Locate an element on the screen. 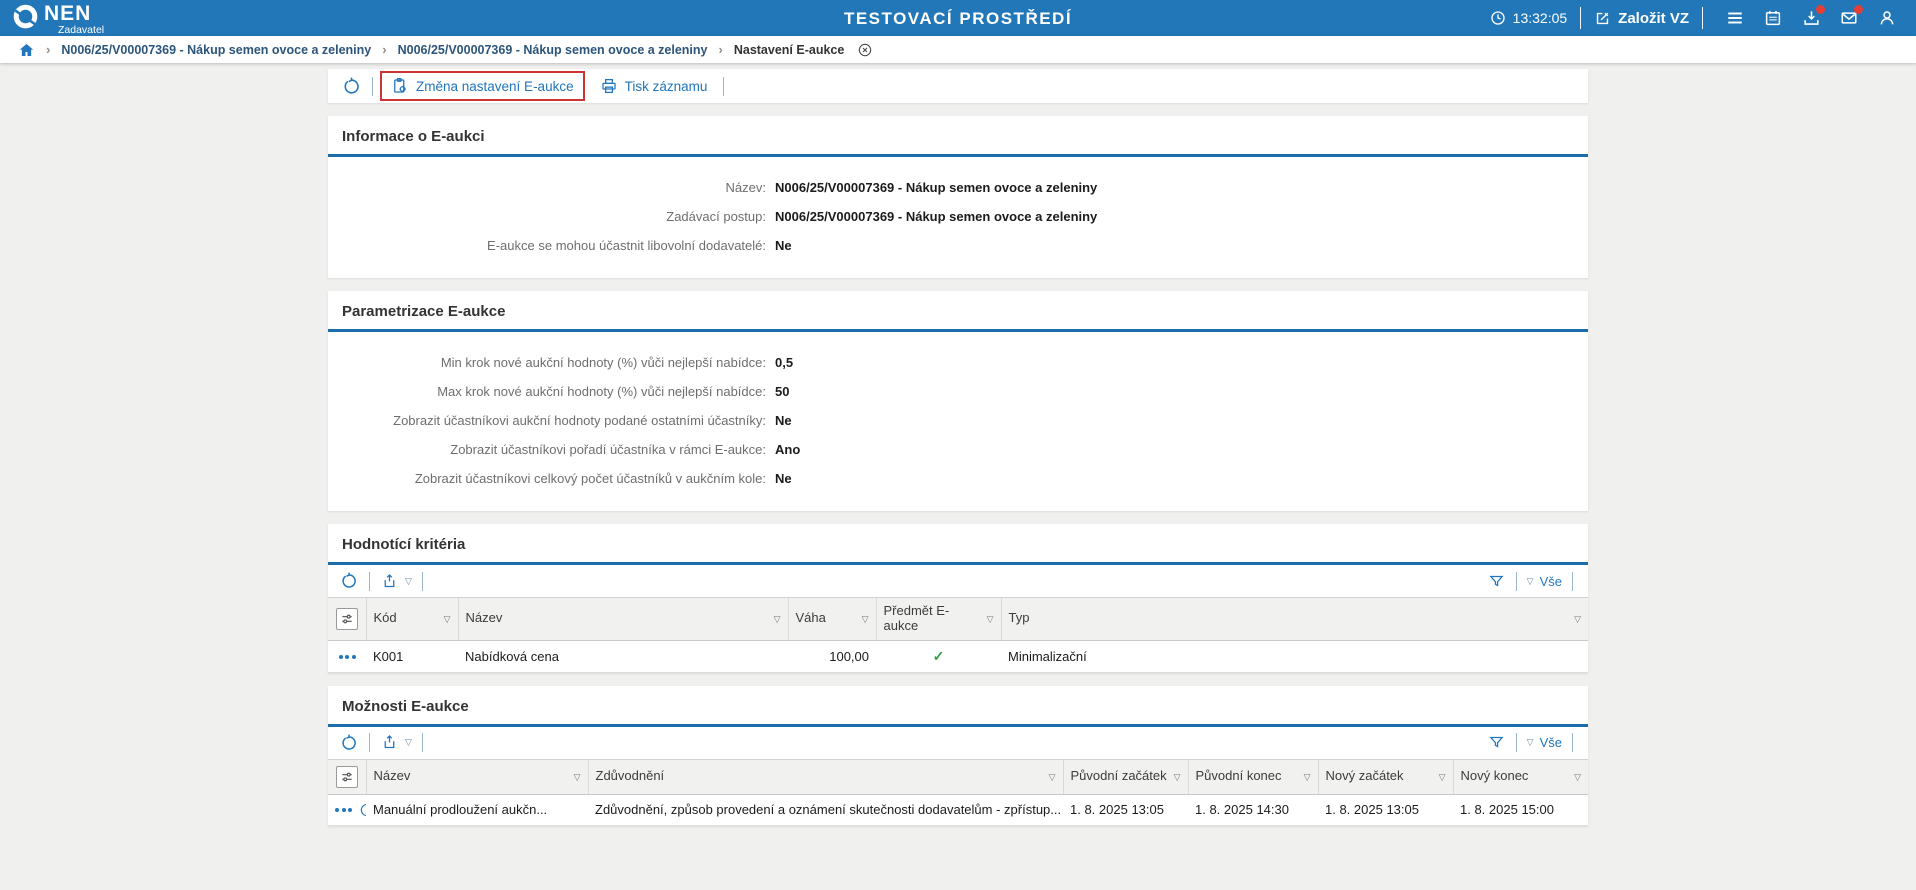  inbox-download-icon is located at coordinates (1811, 18).